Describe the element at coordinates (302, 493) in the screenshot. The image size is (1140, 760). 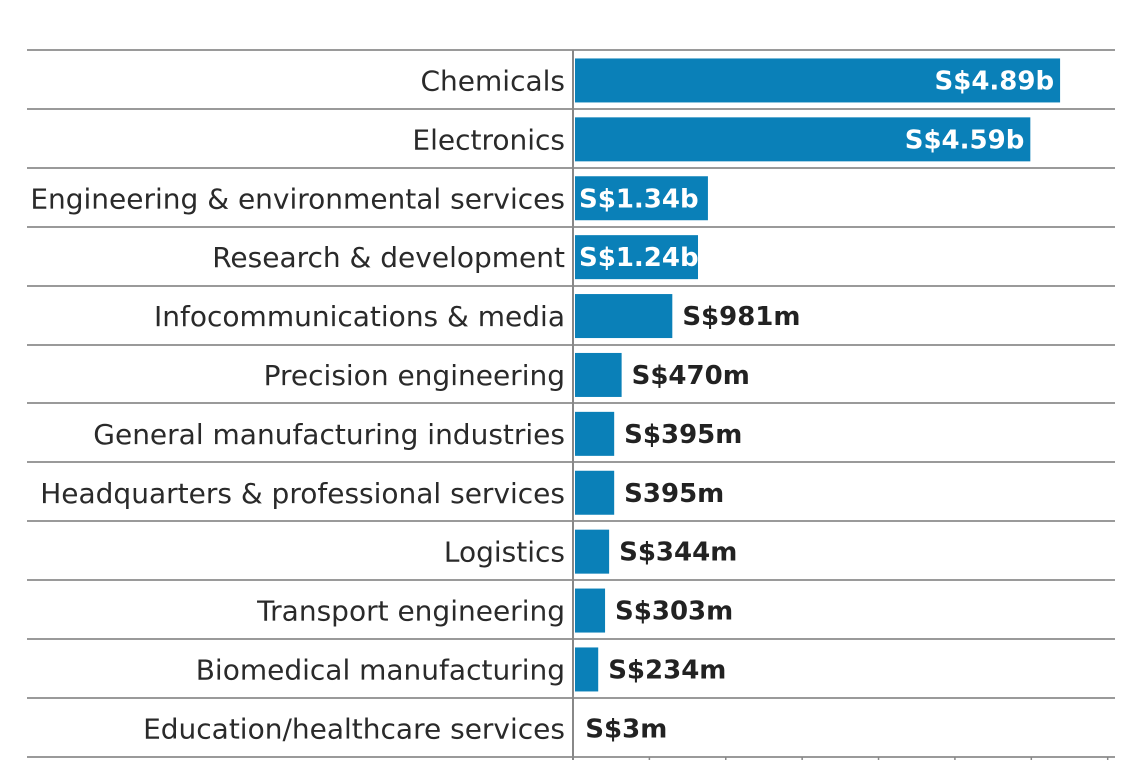
I see `category-label: Headquarters & professional services` at that location.